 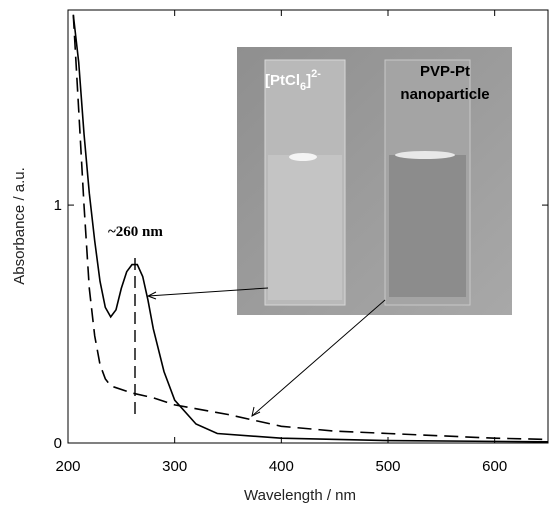 What do you see at coordinates (308, 80) in the screenshot?
I see `label-part: ]` at bounding box center [308, 80].